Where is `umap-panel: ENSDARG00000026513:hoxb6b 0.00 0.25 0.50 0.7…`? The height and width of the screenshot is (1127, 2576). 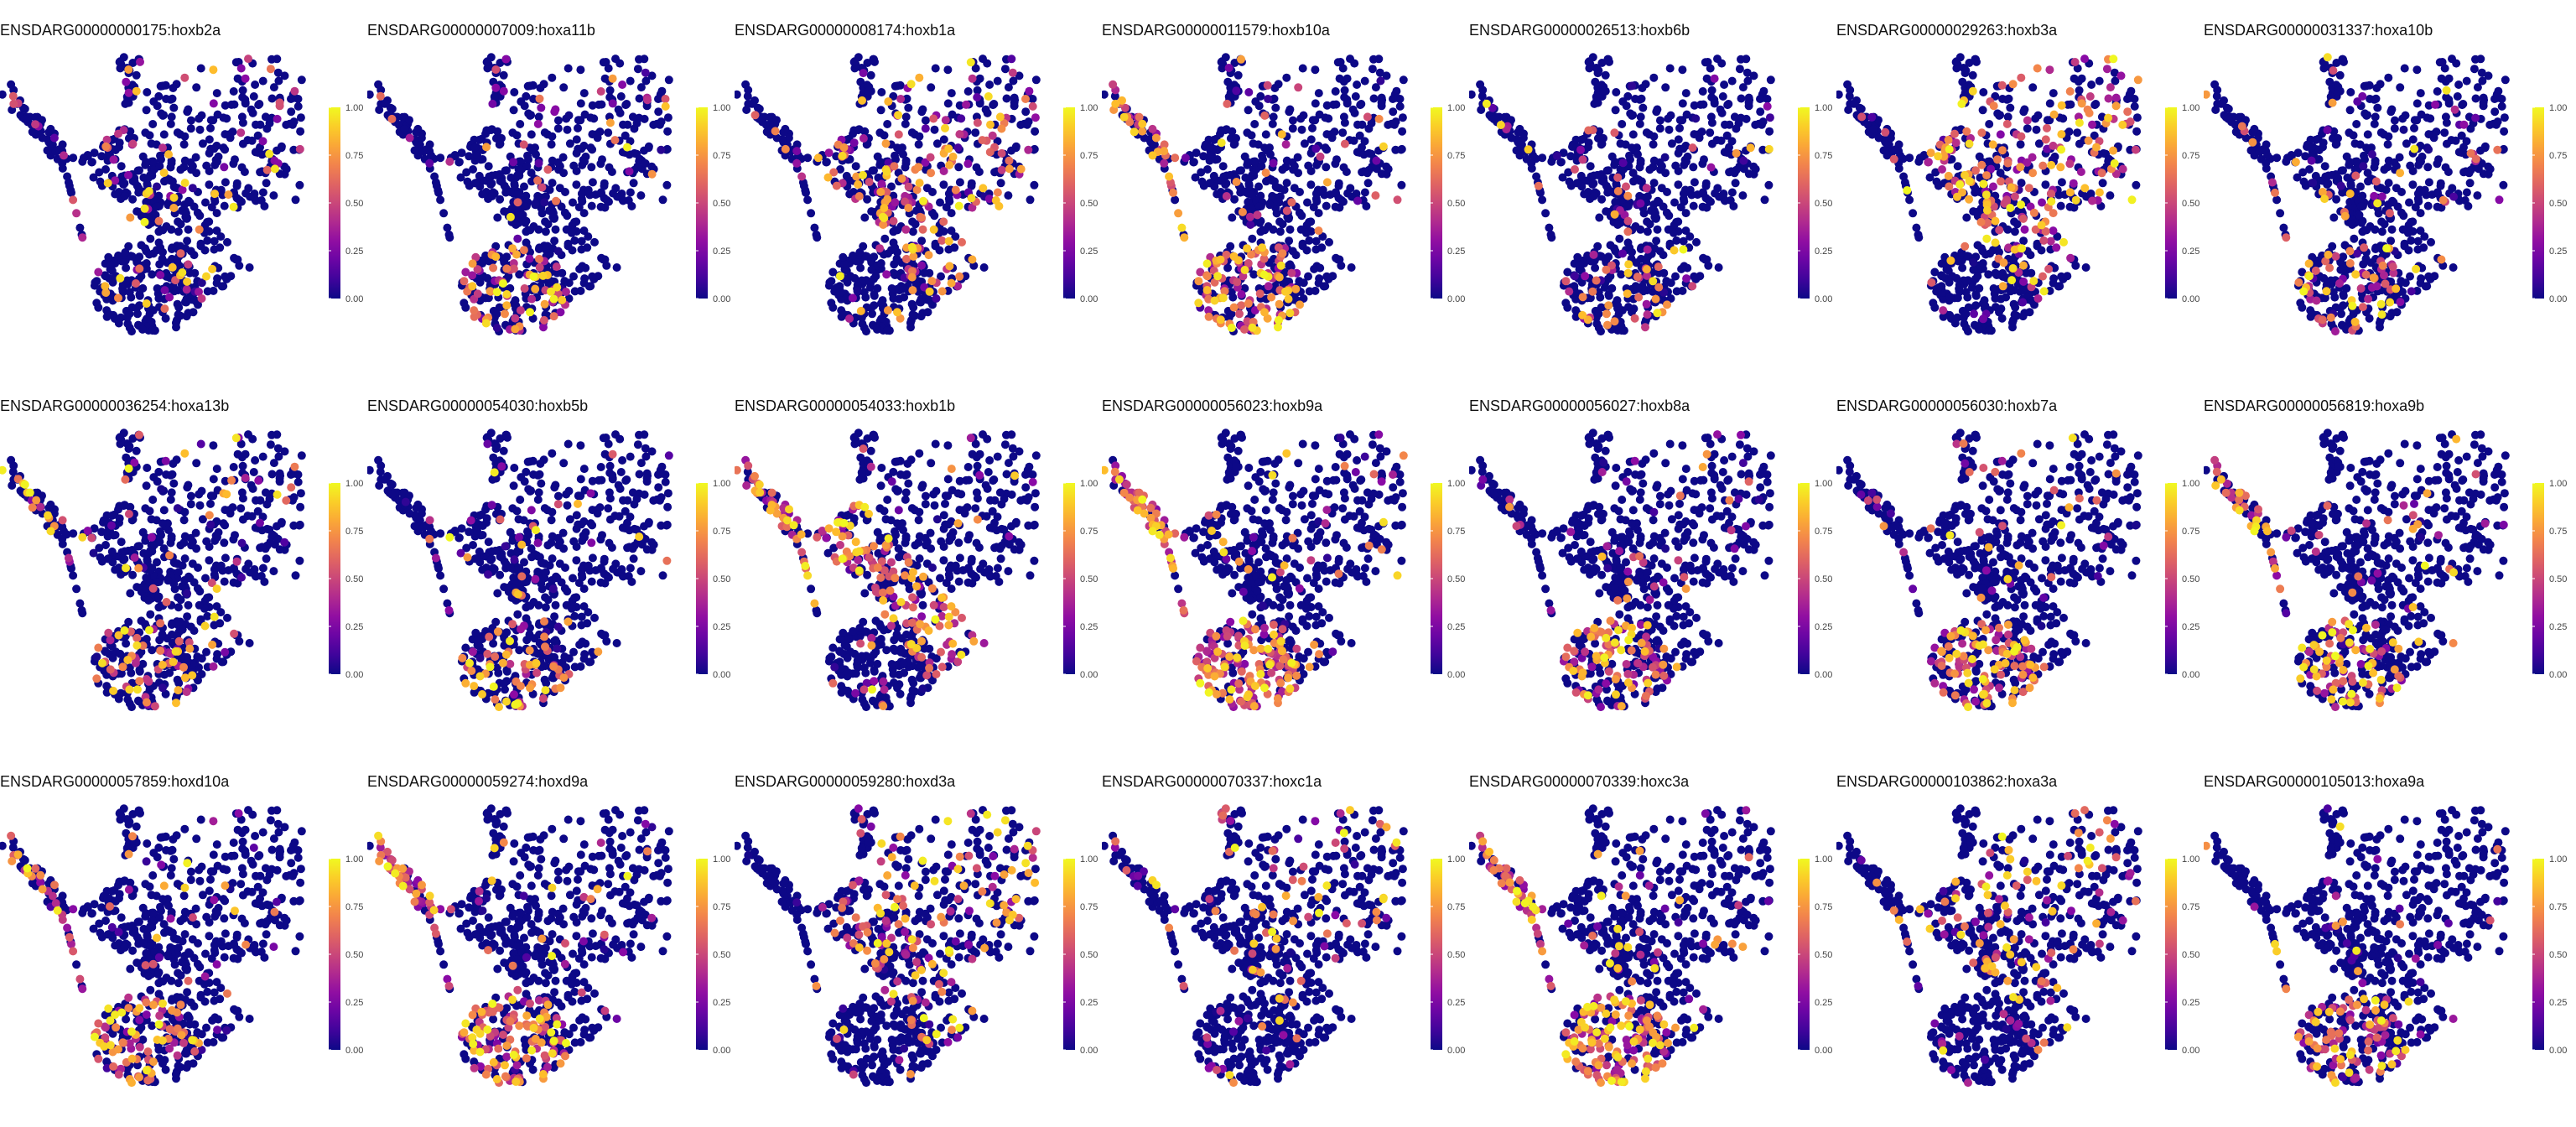 umap-panel: ENSDARG00000026513:hoxb6b 0.00 0.25 0.50 0.7… is located at coordinates (1652, 188).